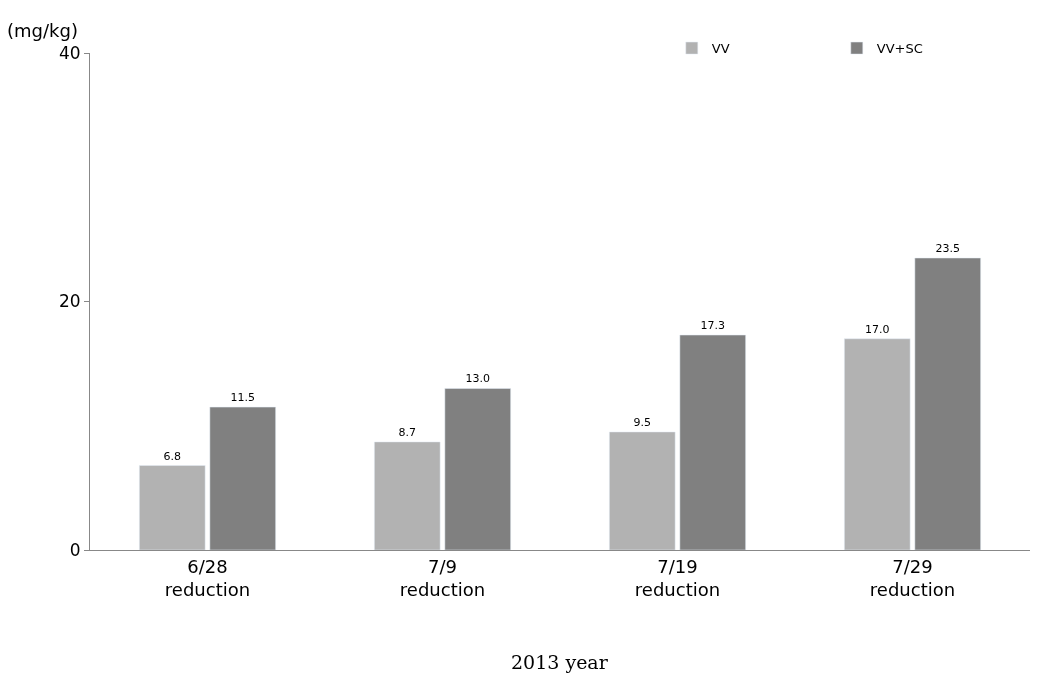 The width and height of the screenshot is (1044, 690). What do you see at coordinates (877, 329) in the screenshot?
I see `data-label: 17.0` at bounding box center [877, 329].